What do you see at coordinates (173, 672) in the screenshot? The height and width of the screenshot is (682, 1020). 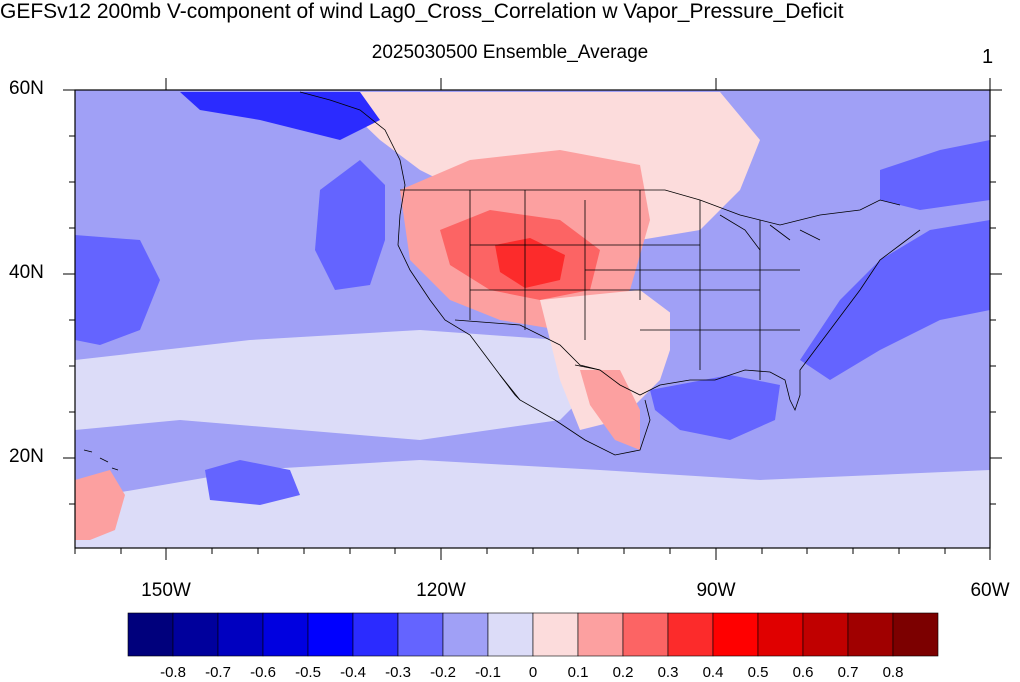 I see `colorbar-label: -0.8` at bounding box center [173, 672].